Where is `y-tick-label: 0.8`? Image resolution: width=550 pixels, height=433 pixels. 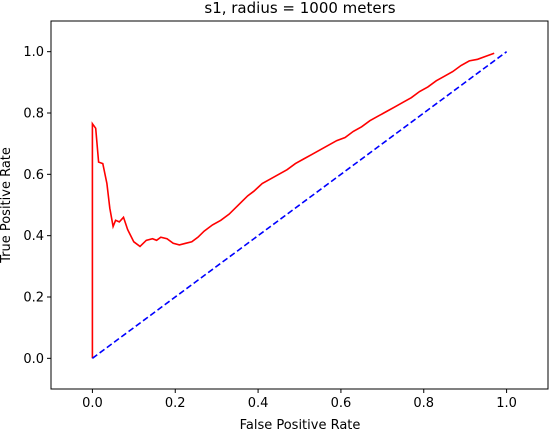 y-tick-label: 0.8 is located at coordinates (33, 114).